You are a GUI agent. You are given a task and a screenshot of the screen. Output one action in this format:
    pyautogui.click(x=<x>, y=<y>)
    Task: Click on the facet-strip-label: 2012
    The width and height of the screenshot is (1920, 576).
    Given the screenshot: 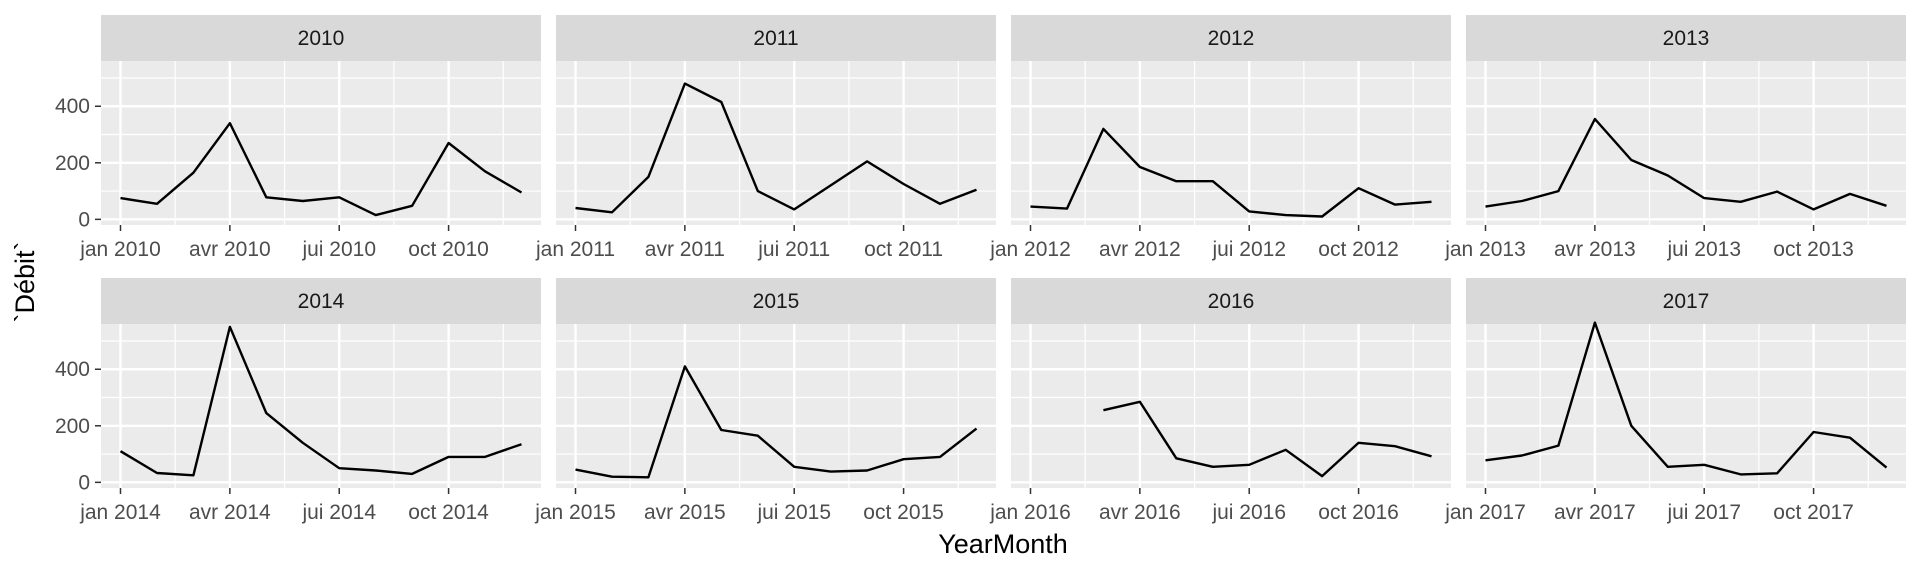 What is the action you would take?
    pyautogui.click(x=1231, y=38)
    